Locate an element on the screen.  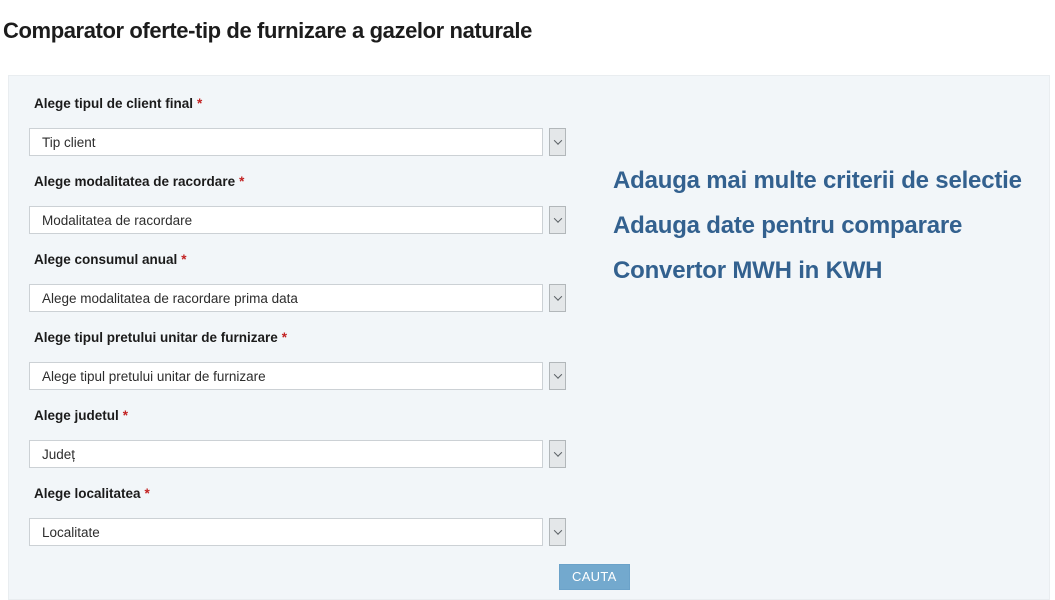
select-localitate-value: Localitate is located at coordinates (286, 532).